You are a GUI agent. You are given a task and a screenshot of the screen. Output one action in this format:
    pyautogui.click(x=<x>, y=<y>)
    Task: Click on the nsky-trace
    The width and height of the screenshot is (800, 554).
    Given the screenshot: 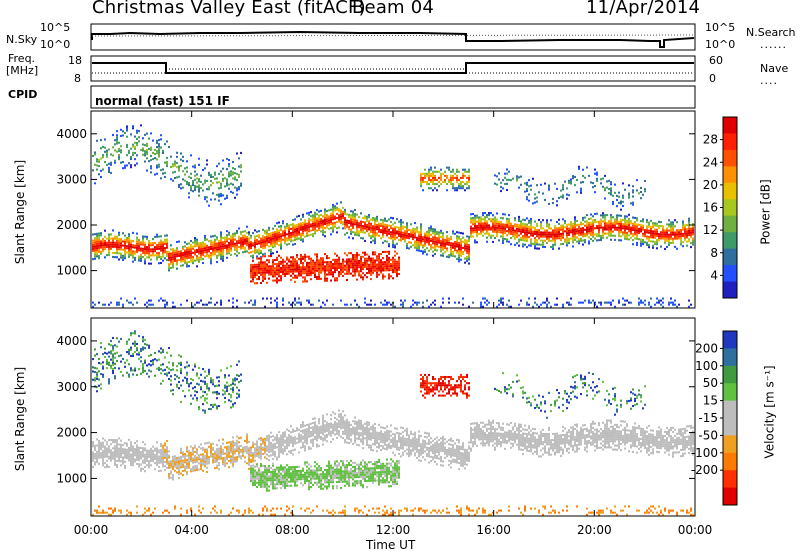 What is the action you would take?
    pyautogui.click(x=393, y=39)
    